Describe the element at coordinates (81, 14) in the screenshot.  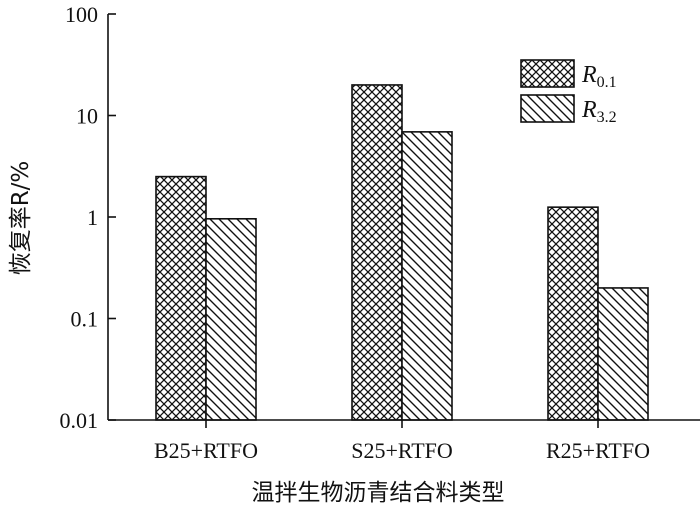
I see `y-tick-label: 100` at that location.